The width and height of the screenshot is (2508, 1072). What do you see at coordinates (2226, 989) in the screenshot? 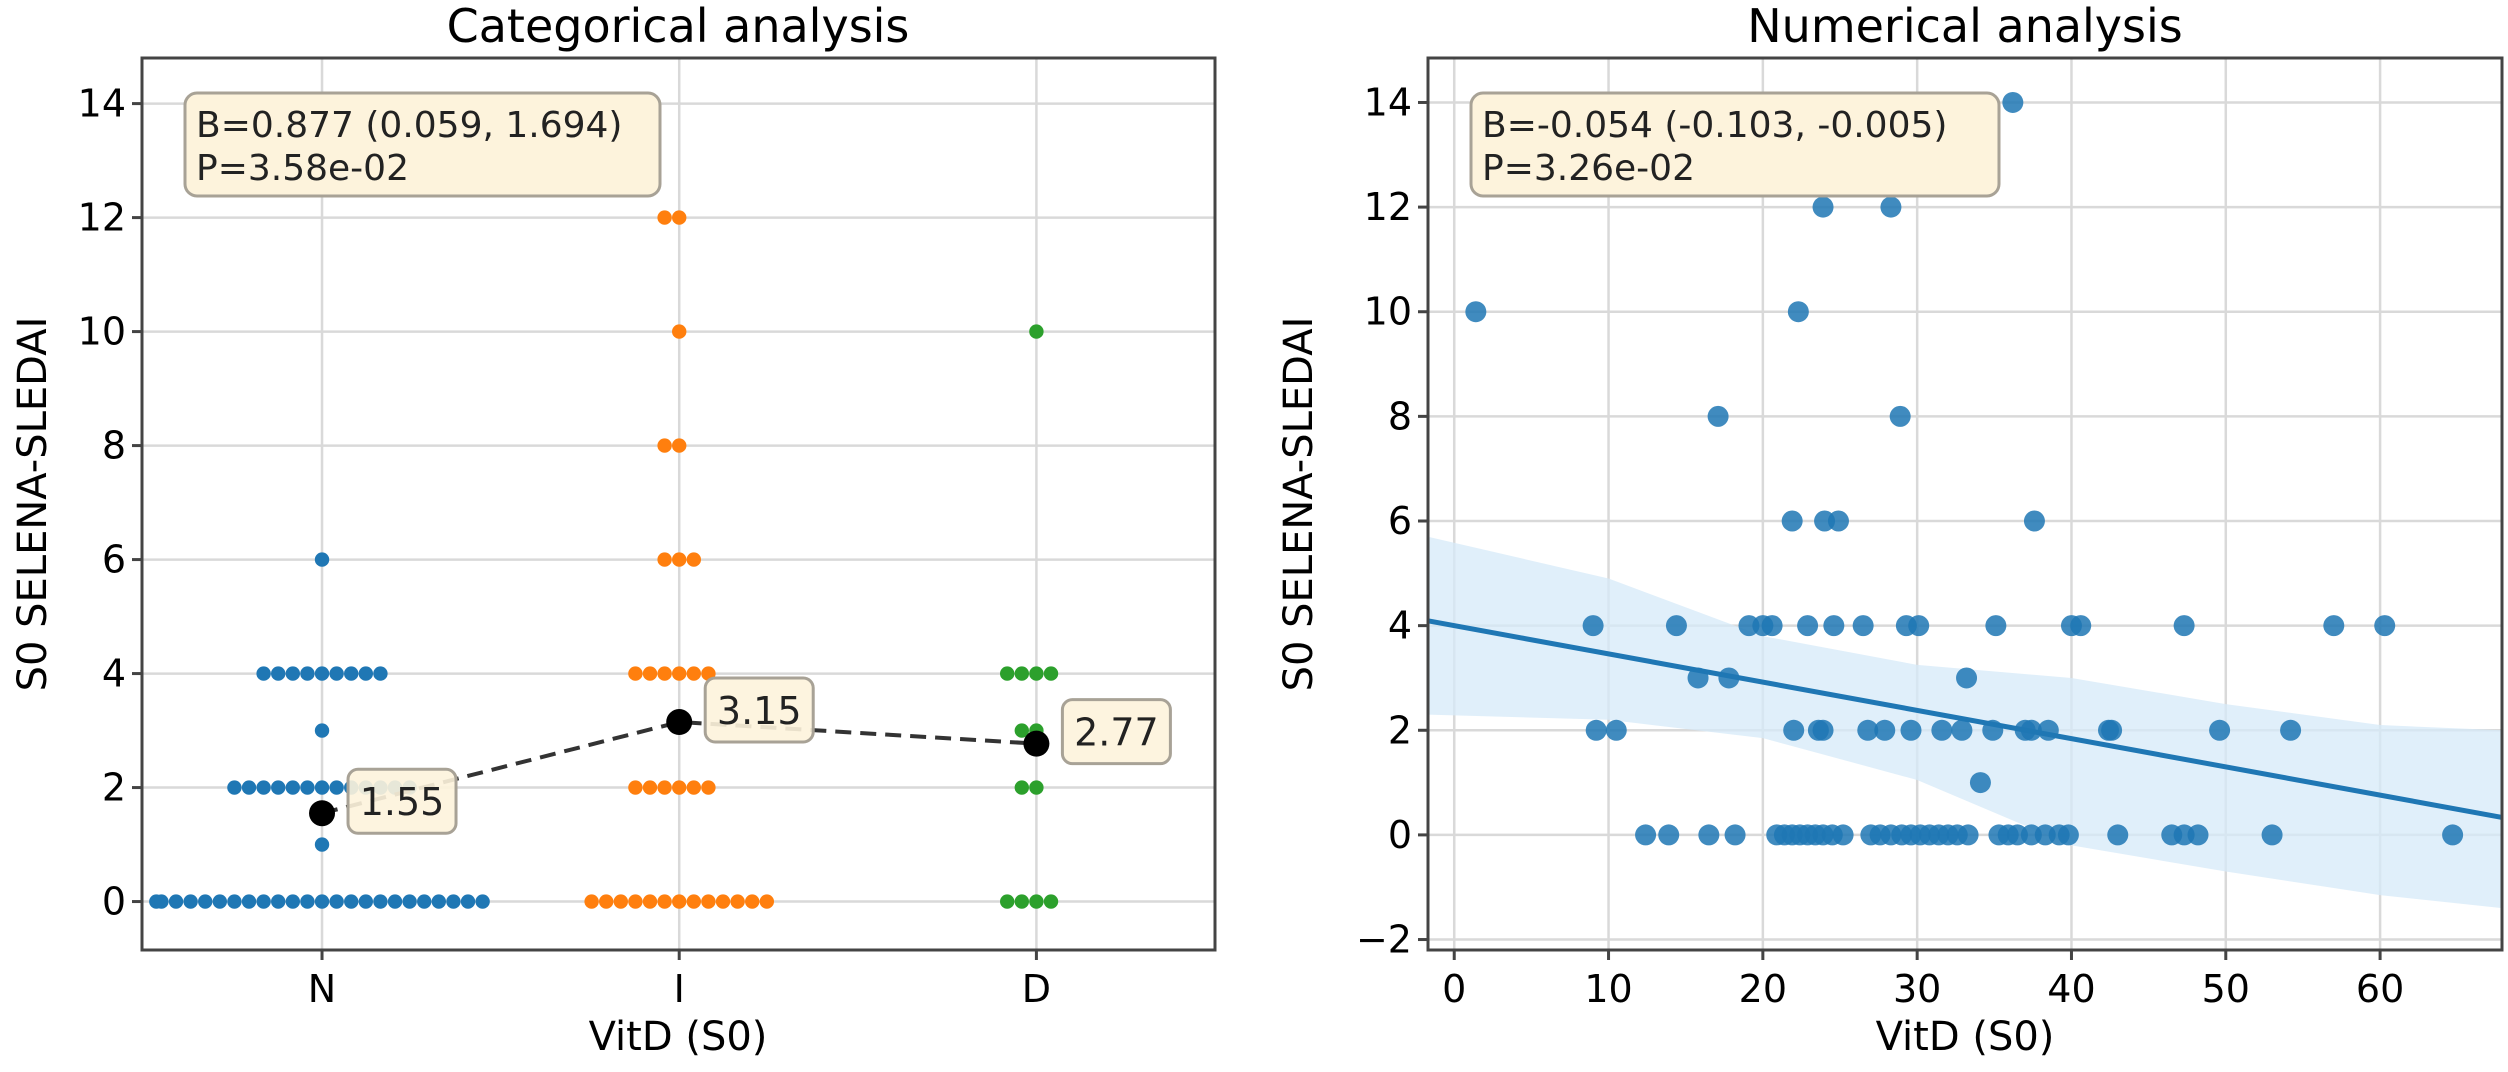
I see `right-x-tick-label: 50` at bounding box center [2226, 989].